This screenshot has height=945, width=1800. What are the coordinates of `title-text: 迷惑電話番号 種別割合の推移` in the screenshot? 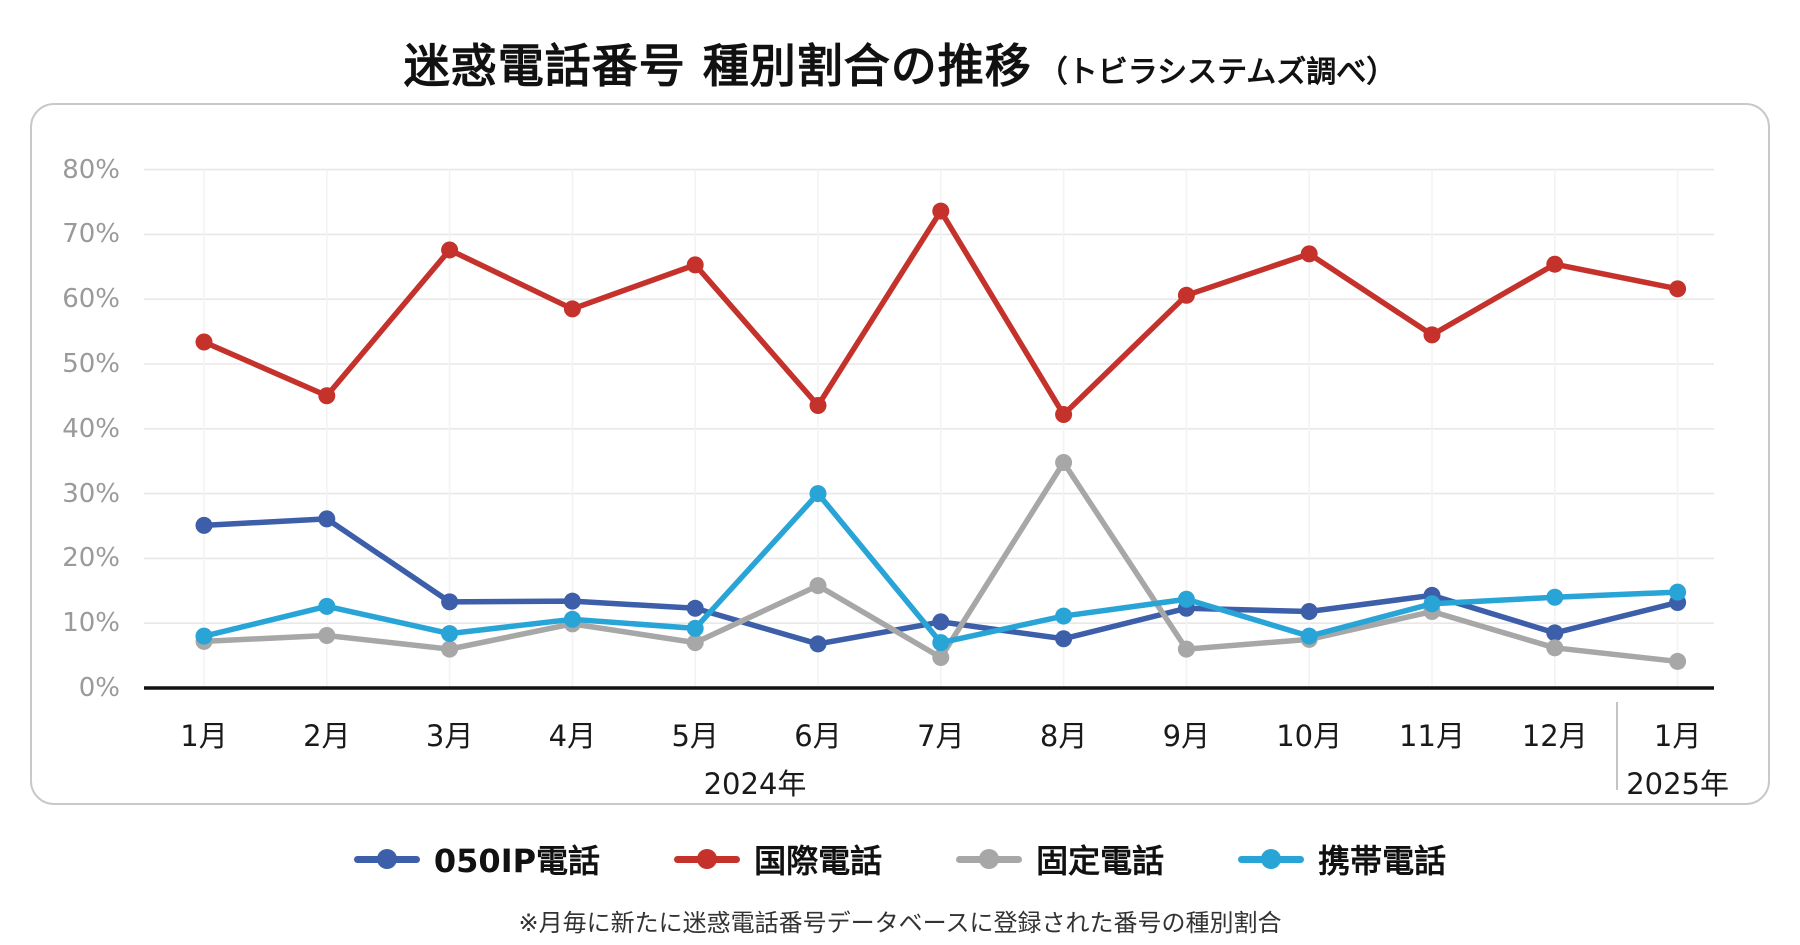 It's located at (717, 66).